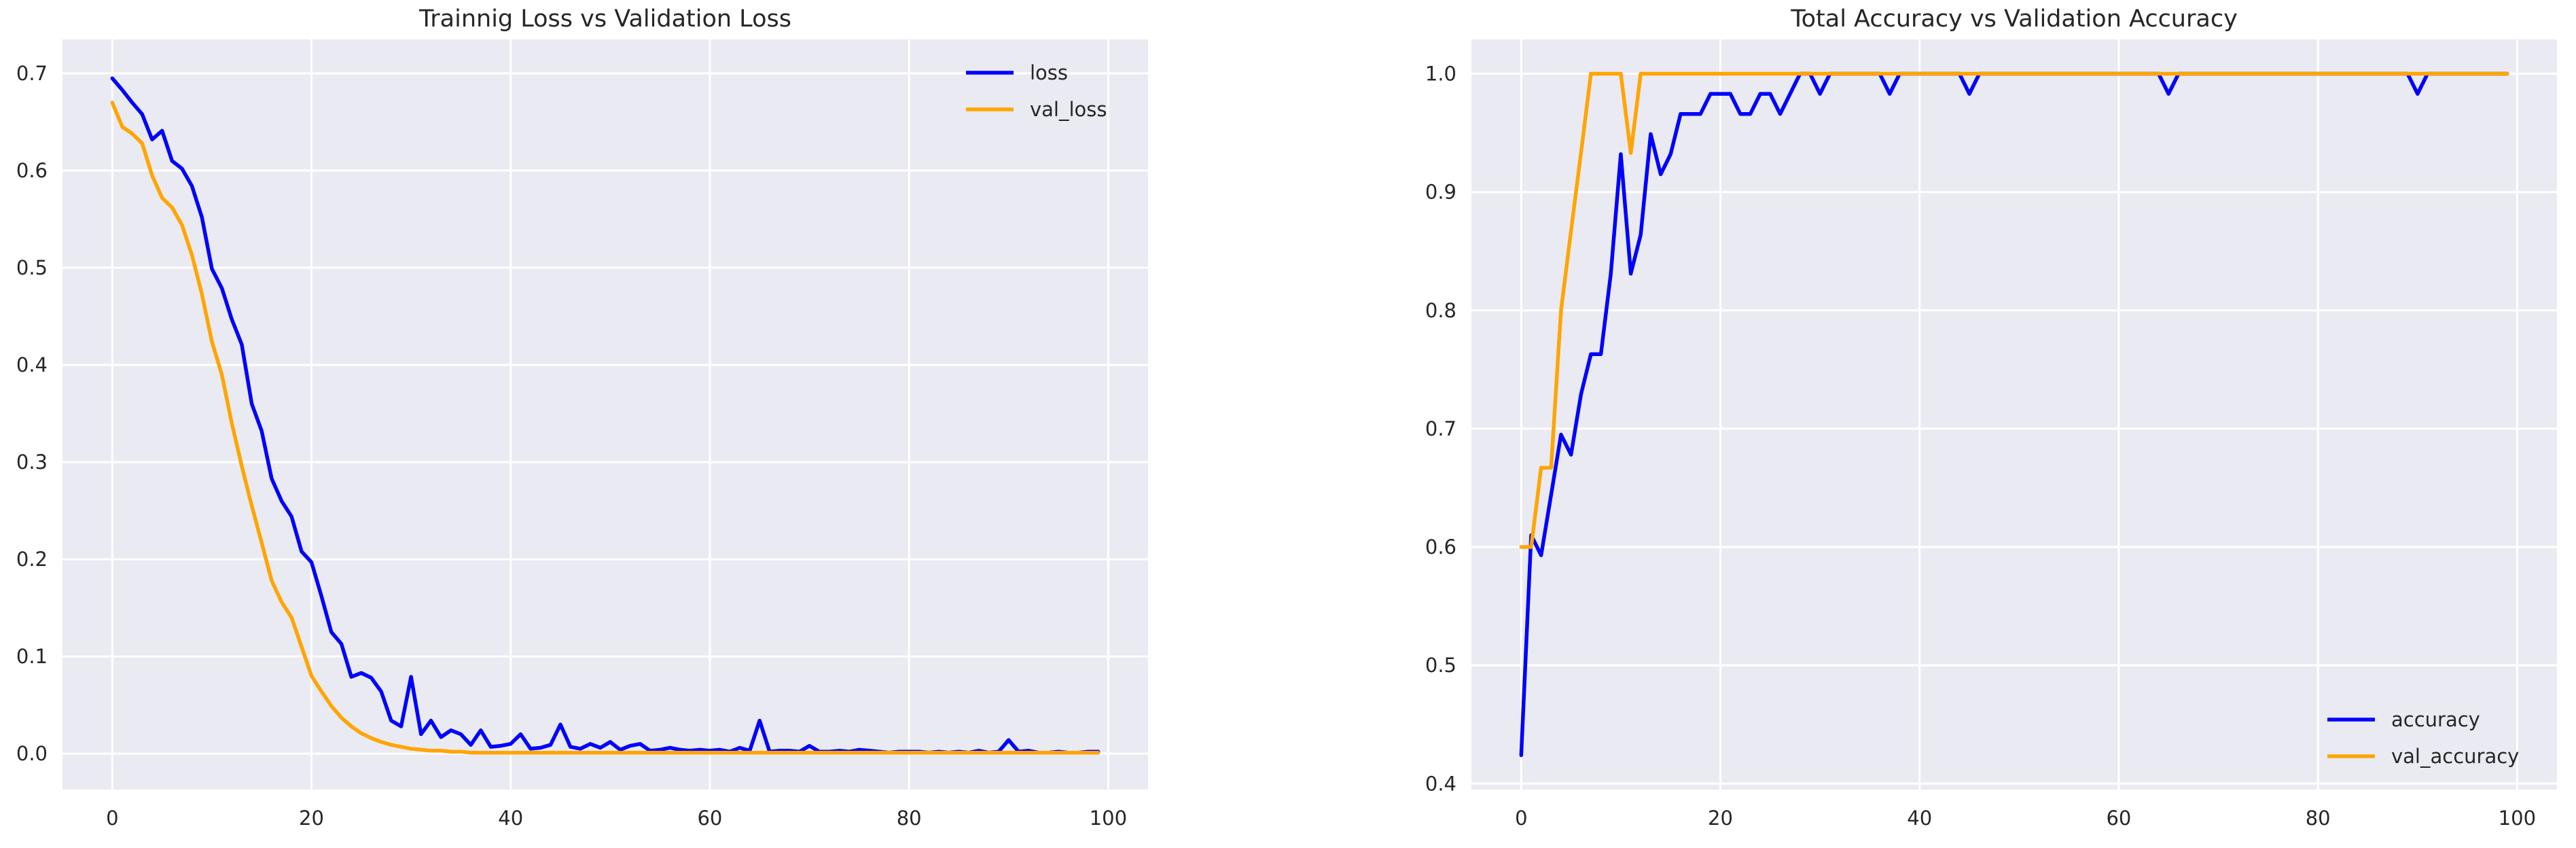 This screenshot has height=848, width=2576. I want to click on chart1-y-tick-label: 0.7, so click(32, 73).